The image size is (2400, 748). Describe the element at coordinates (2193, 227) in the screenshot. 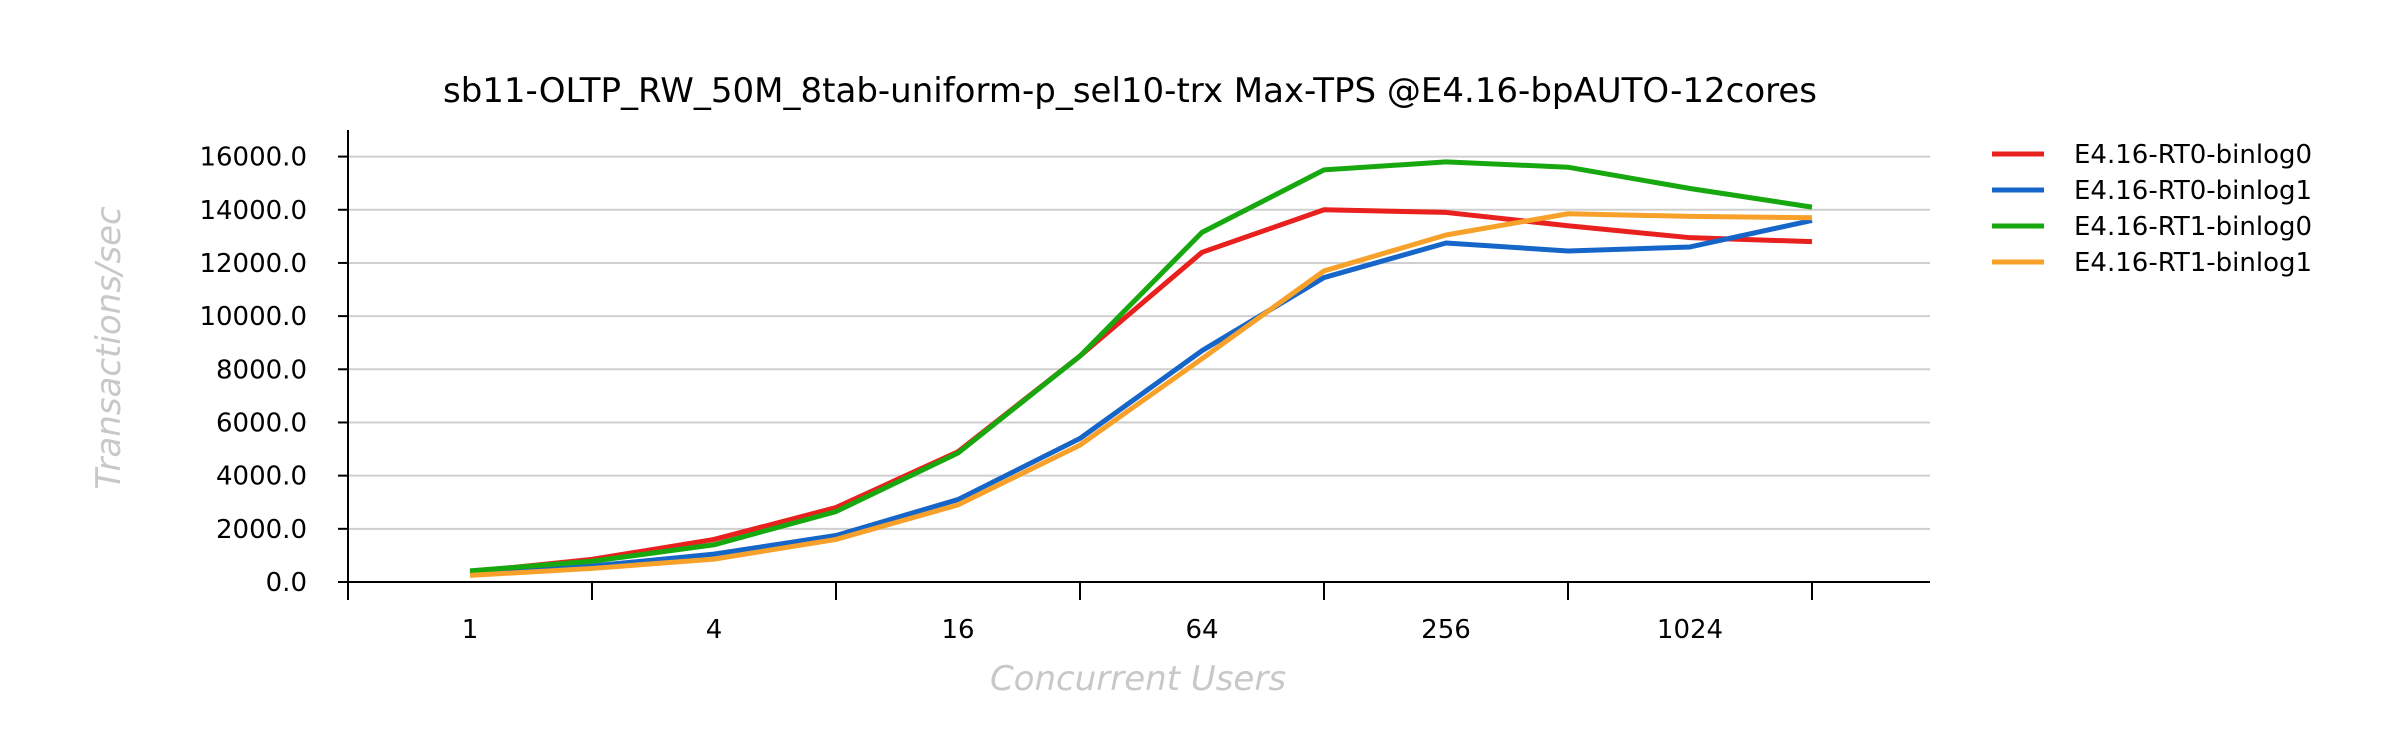

I see `legend-label: E4.16-RT1-binlog0` at that location.